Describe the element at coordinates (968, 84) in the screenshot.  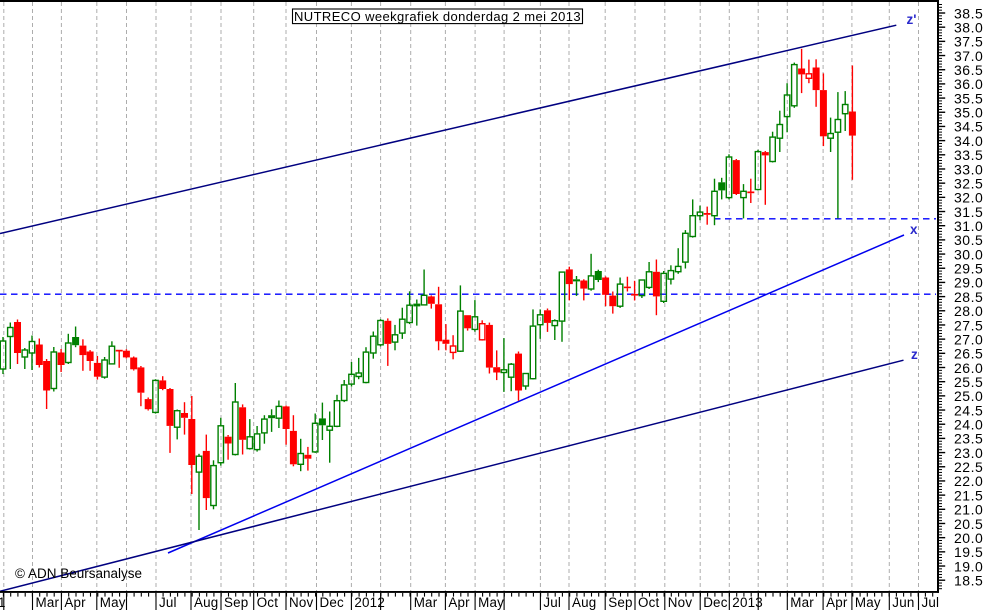
I see `svg-text: 36.0` at that location.